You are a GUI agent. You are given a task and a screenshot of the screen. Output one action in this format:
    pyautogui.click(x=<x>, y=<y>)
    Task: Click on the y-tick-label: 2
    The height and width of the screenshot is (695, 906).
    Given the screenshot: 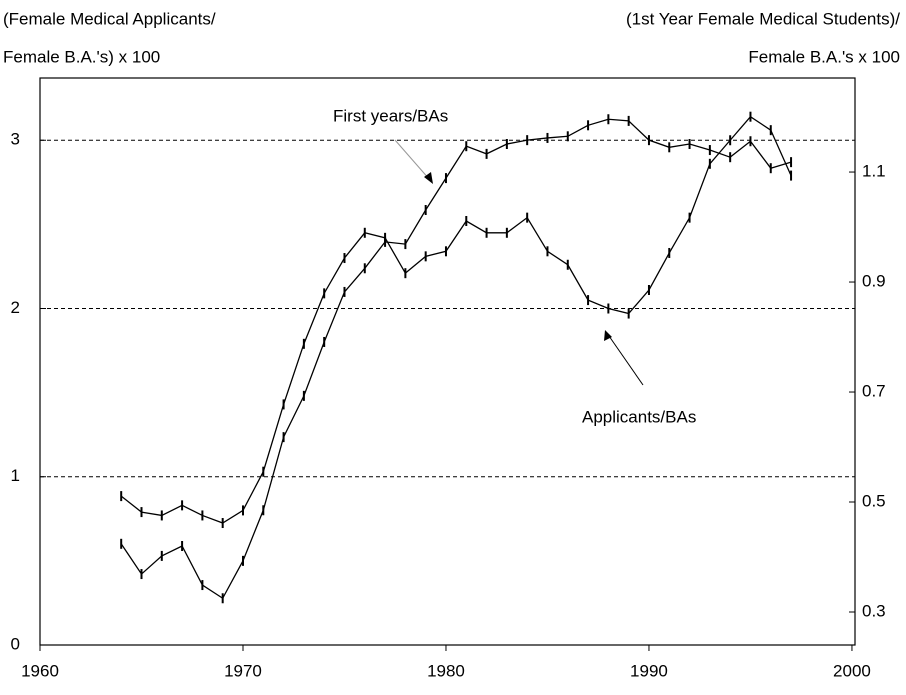 What is the action you would take?
    pyautogui.click(x=15, y=307)
    